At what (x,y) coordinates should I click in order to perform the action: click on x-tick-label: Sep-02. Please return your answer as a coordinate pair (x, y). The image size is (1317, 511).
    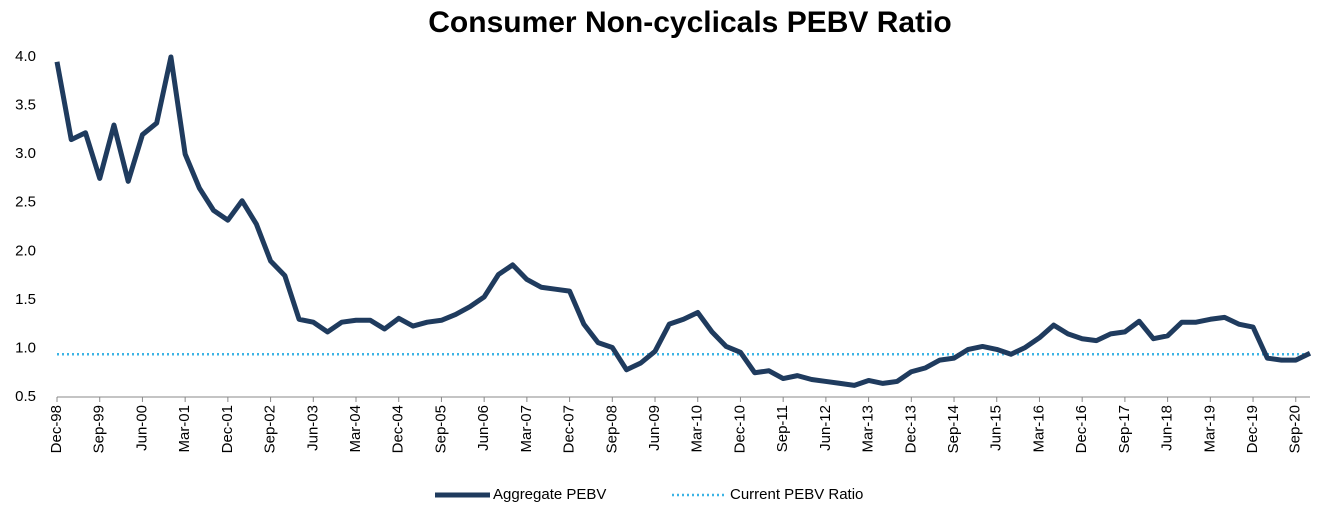
    Looking at the image, I should click on (270, 429).